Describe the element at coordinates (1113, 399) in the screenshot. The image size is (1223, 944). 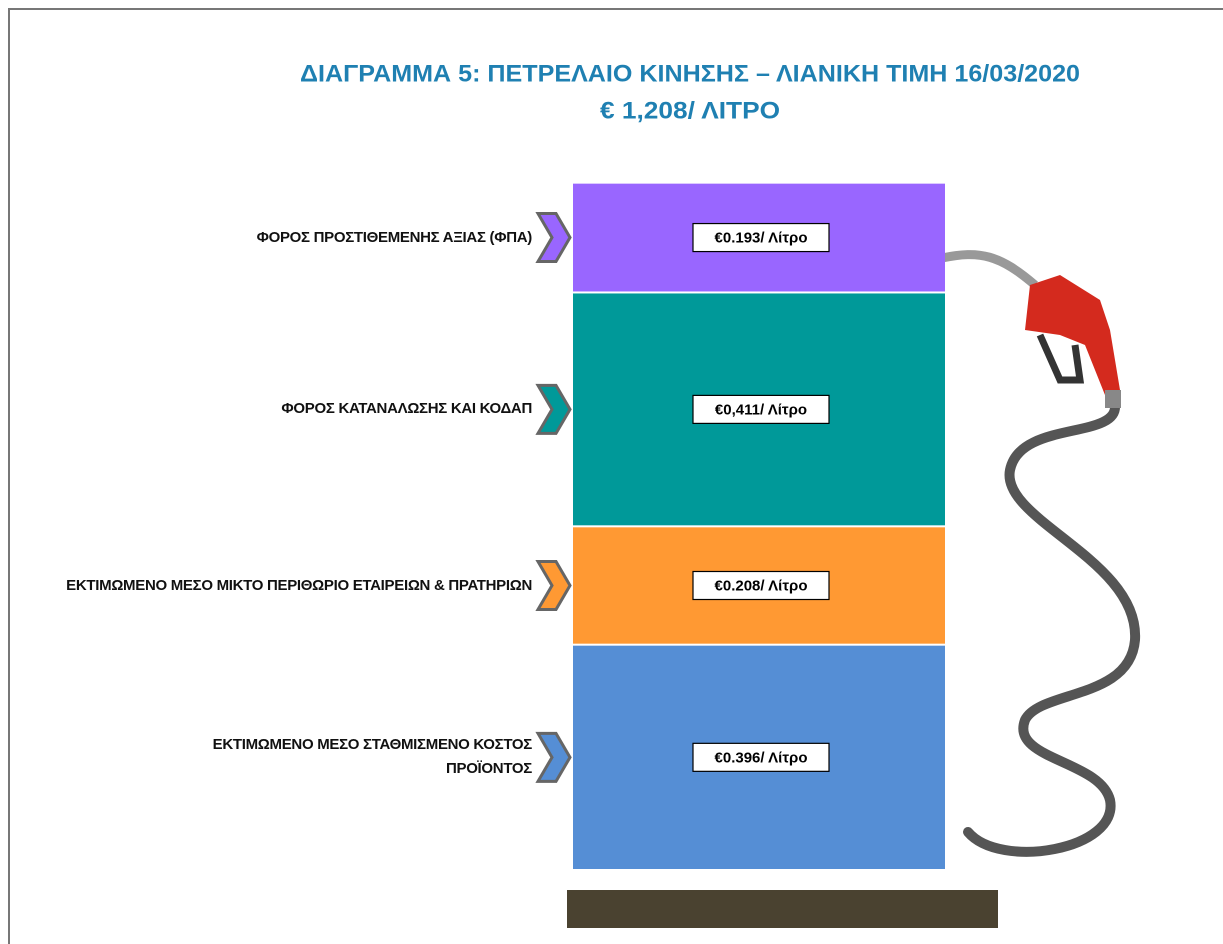
I see `nozzle-tip` at that location.